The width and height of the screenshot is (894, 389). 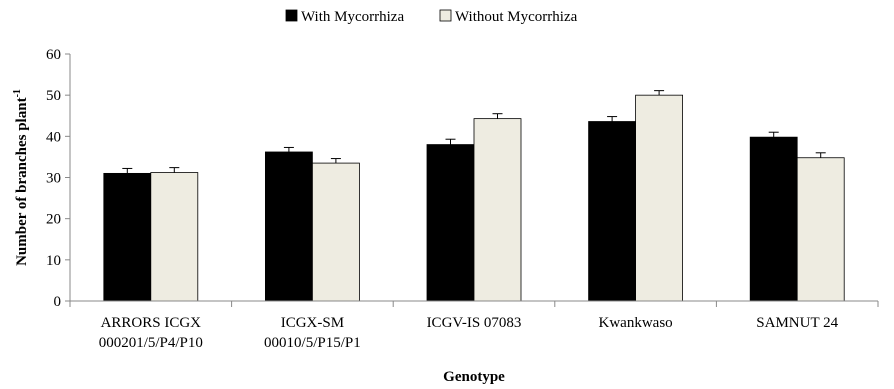 I want to click on legend-label: With Mycorrhiza, so click(x=352, y=17).